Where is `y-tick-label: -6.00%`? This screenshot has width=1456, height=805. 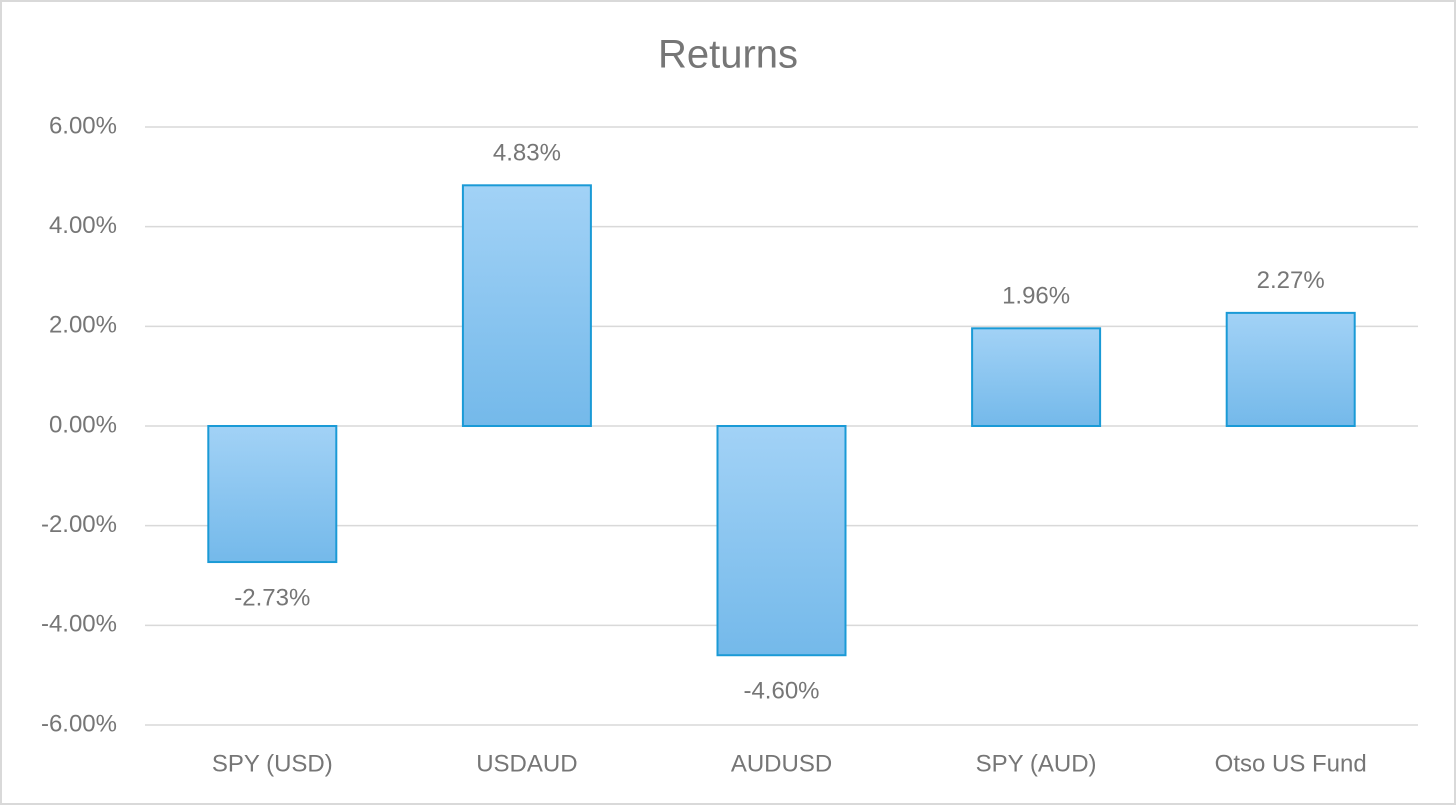 y-tick-label: -6.00% is located at coordinates (79, 723).